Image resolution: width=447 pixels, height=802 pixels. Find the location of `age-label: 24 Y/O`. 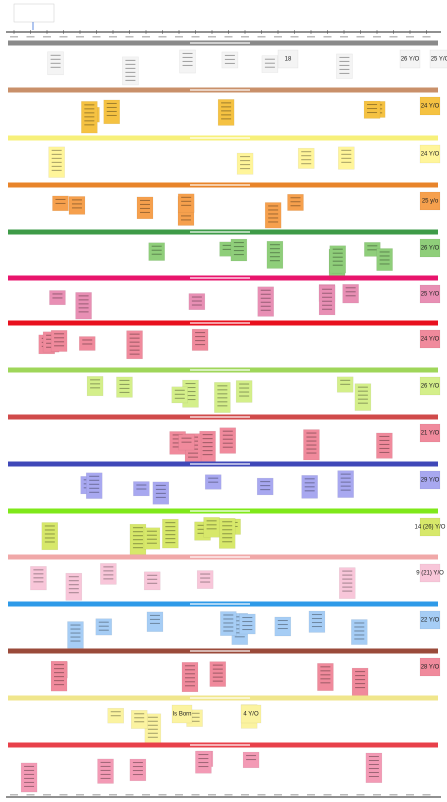

age-label: 24 Y/O is located at coordinates (430, 340).